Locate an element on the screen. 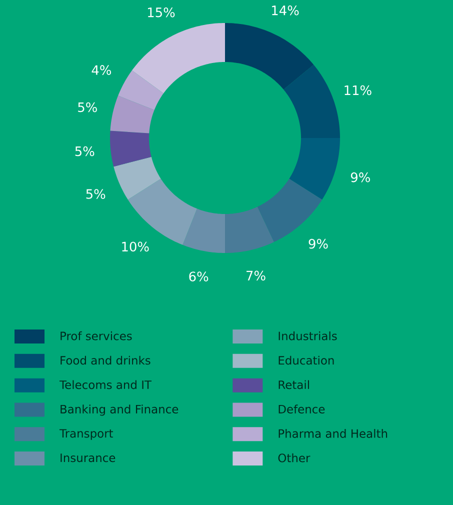  legend-label: Telecoms and IT is located at coordinates (105, 385).